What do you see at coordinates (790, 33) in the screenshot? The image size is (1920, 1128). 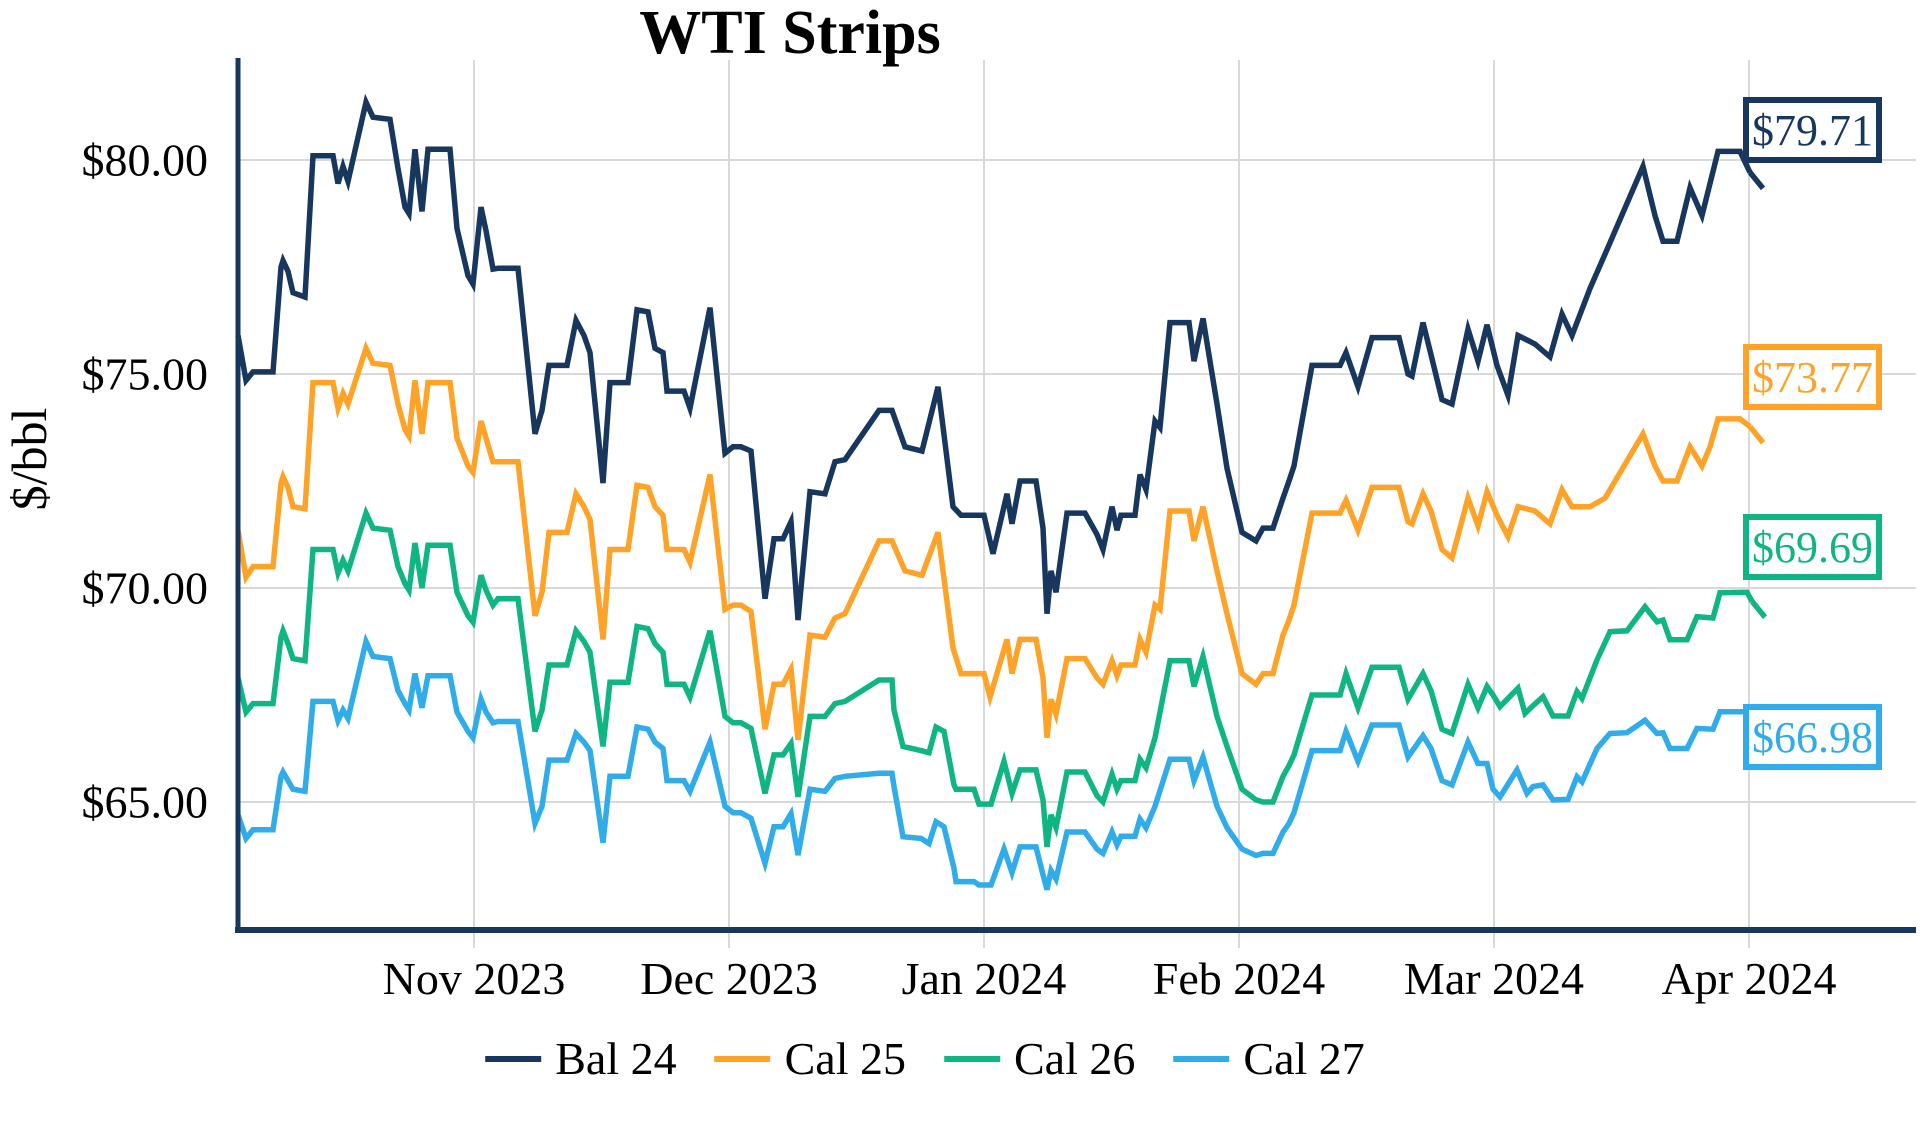 I see `chart-title: WTI Strips` at bounding box center [790, 33].